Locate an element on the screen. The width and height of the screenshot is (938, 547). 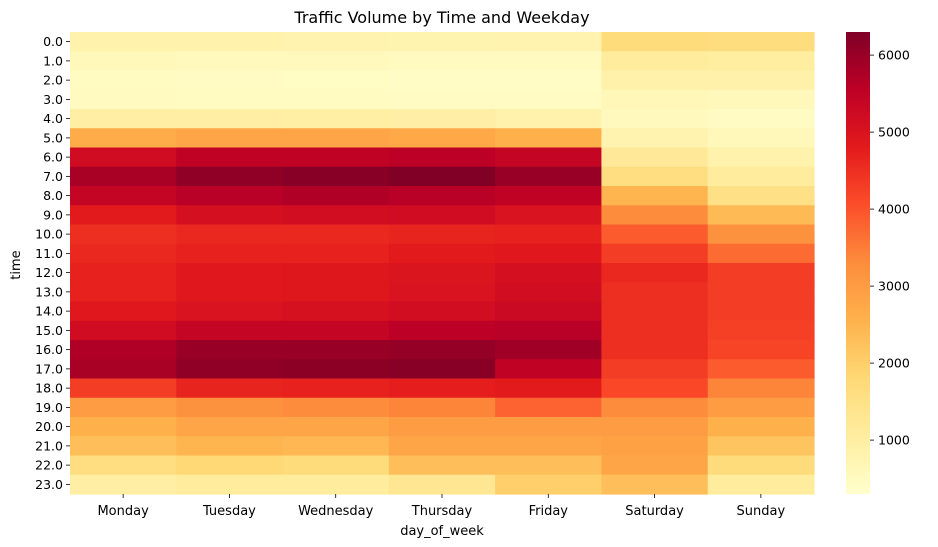
colorbar-tick-label: 2000 is located at coordinates (894, 363).